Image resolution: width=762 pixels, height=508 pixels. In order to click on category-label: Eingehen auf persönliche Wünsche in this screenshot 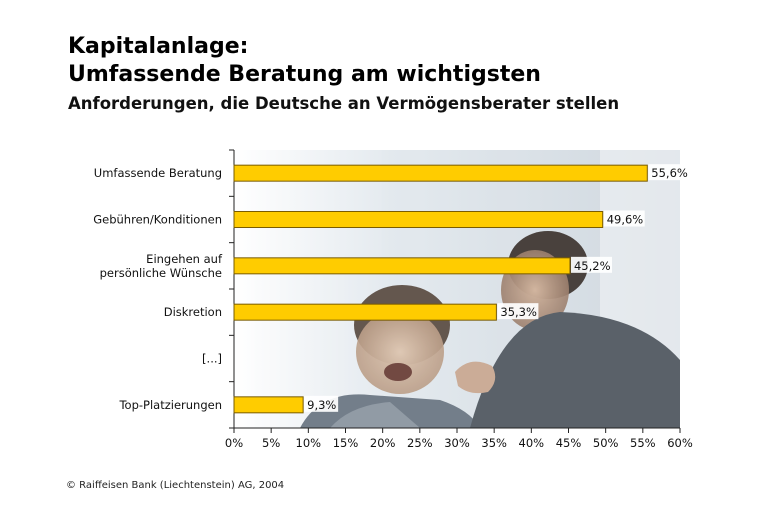, I will do `click(161, 266)`.